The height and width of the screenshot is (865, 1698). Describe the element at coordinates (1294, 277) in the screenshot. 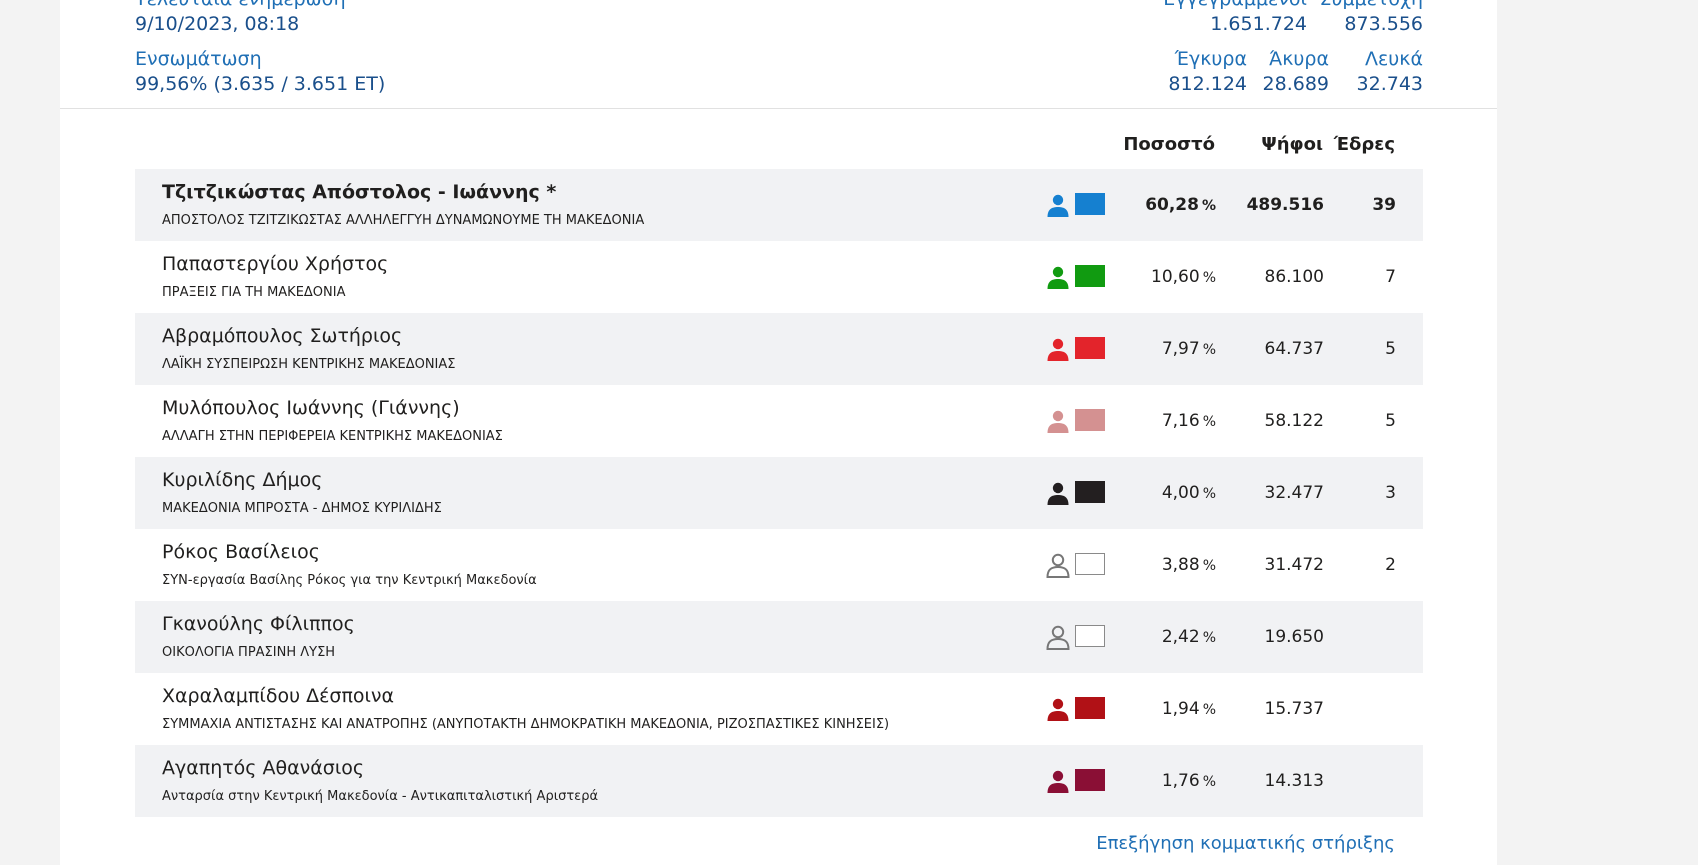

I see `vote-count: 86.100` at that location.